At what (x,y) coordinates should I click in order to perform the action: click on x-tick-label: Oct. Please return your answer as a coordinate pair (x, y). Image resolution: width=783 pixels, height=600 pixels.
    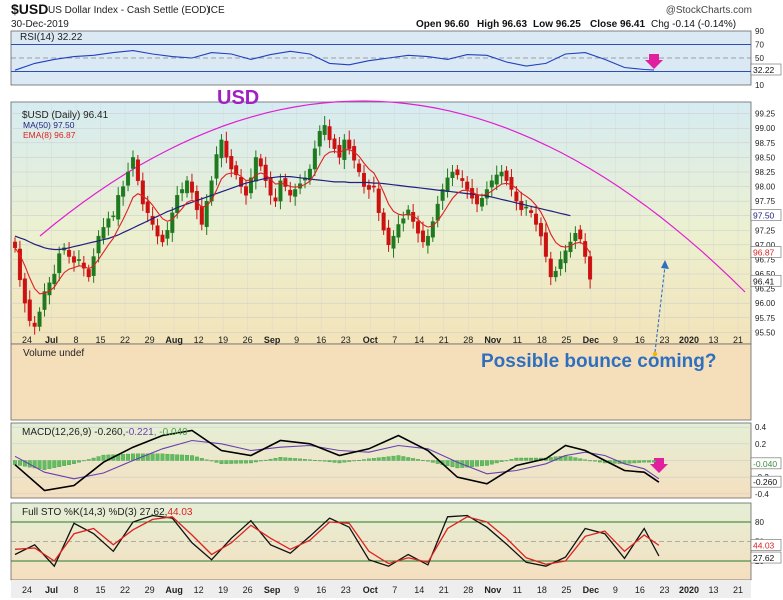
    Looking at the image, I should click on (370, 590).